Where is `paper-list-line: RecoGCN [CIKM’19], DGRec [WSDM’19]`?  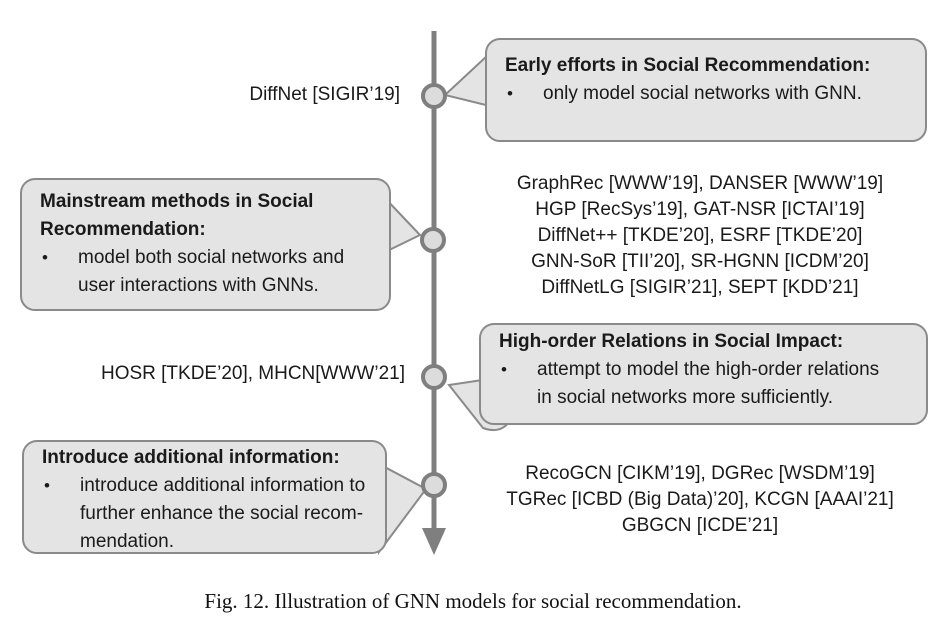 paper-list-line: RecoGCN [CIKM’19], DGRec [WSDM’19] is located at coordinates (700, 473).